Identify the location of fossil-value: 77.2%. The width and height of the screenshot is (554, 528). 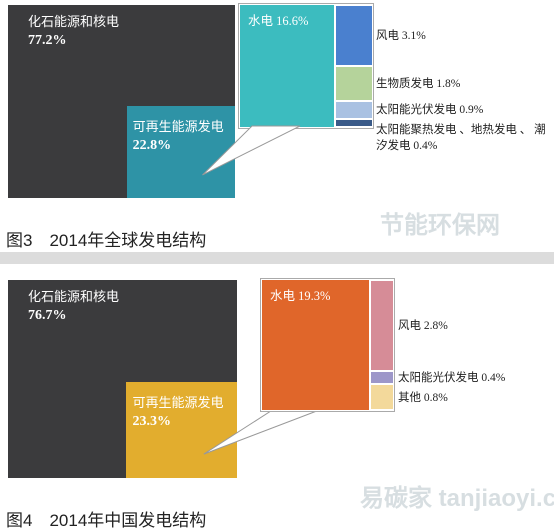
(47, 40).